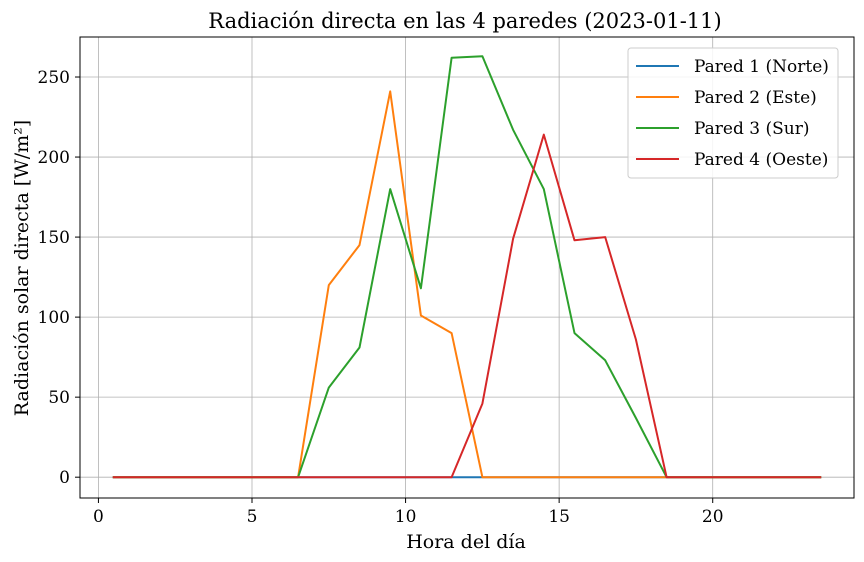  I want to click on legend-label: Pared 3 (Sur), so click(752, 129).